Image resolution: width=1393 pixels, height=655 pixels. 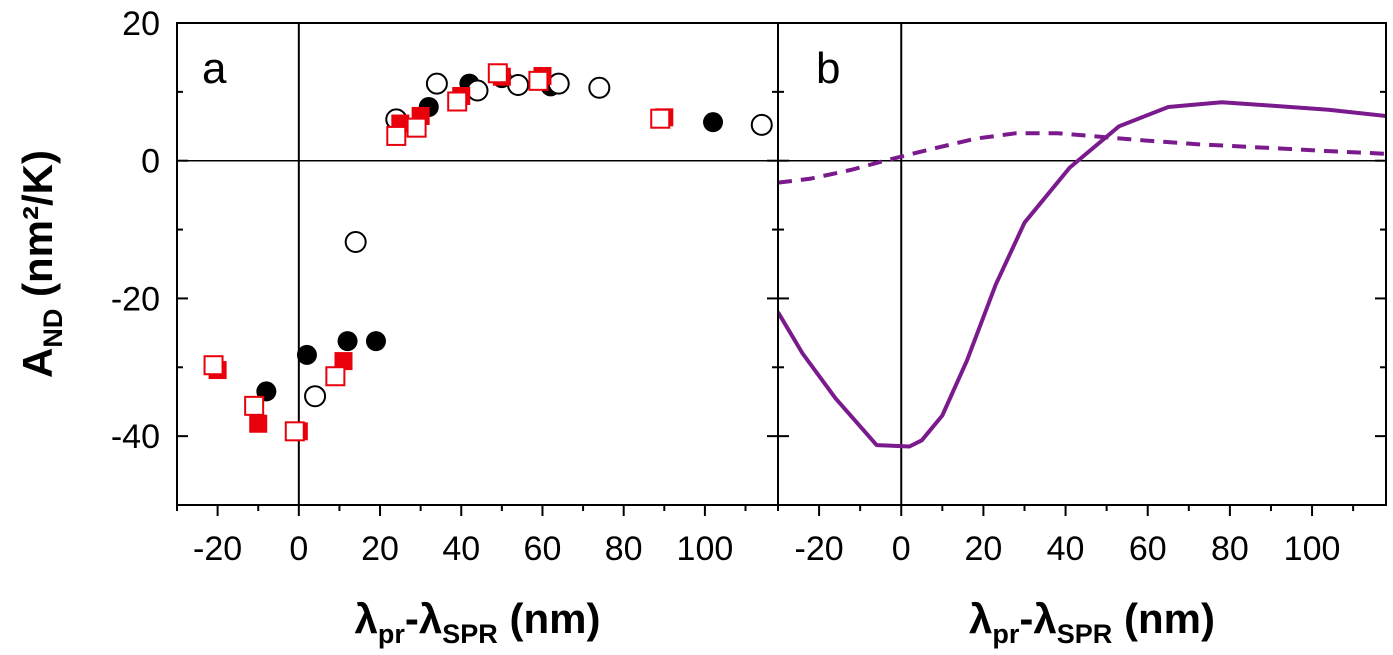 I want to click on x-axis-label-b-mid: -λ, so click(x=1037, y=618).